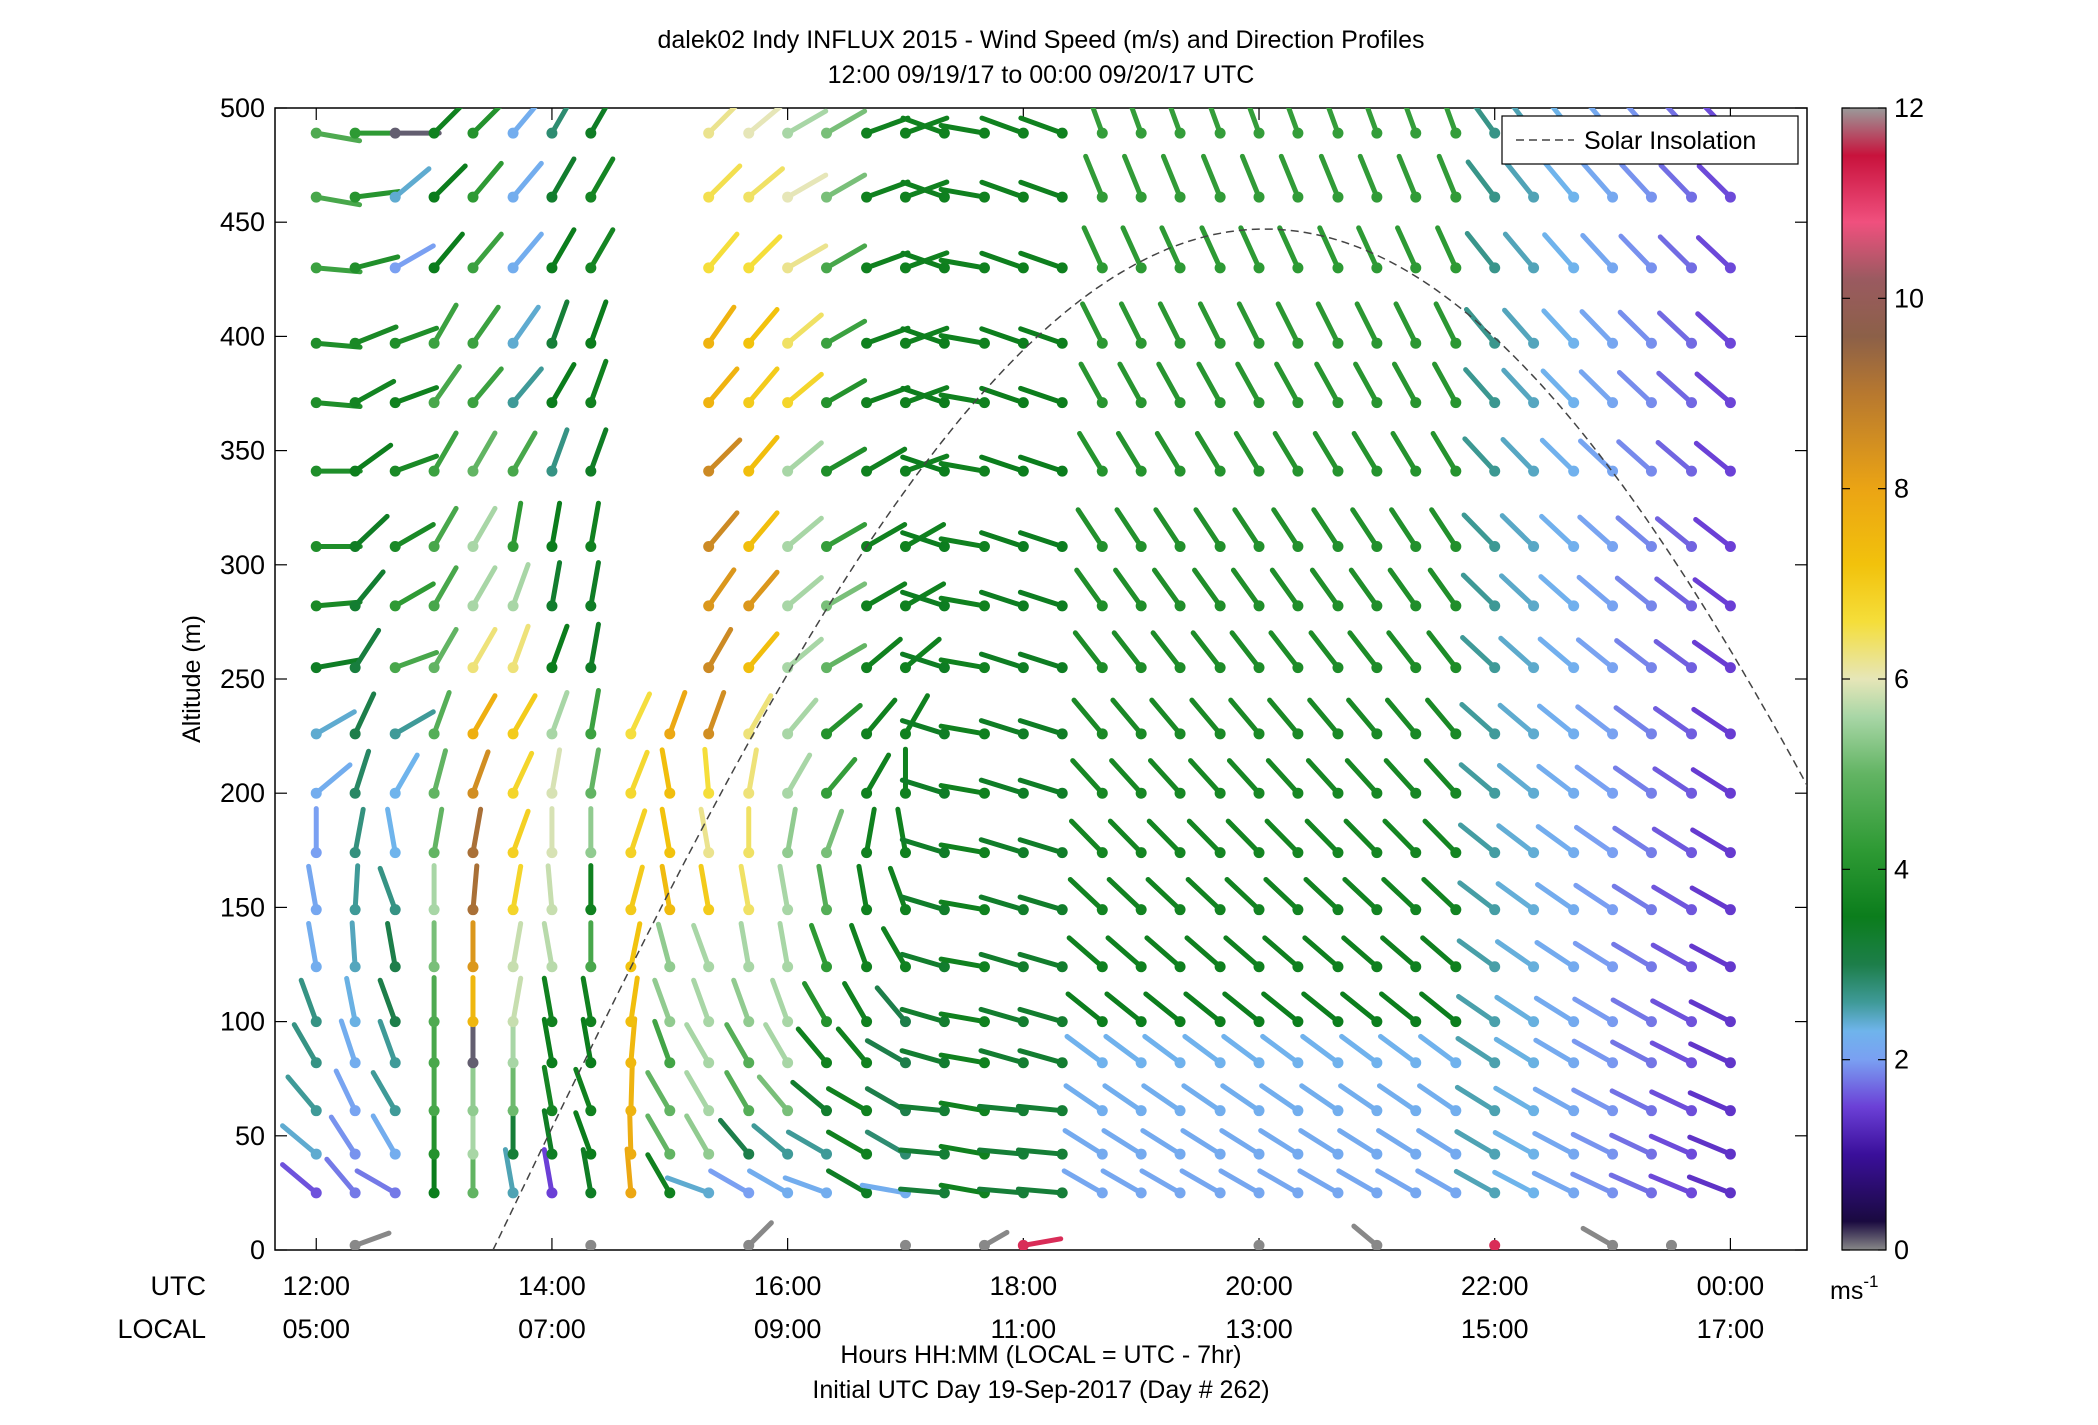 The height and width of the screenshot is (1425, 2098). I want to click on x-tick-label-local: 07:00, so click(552, 1329).